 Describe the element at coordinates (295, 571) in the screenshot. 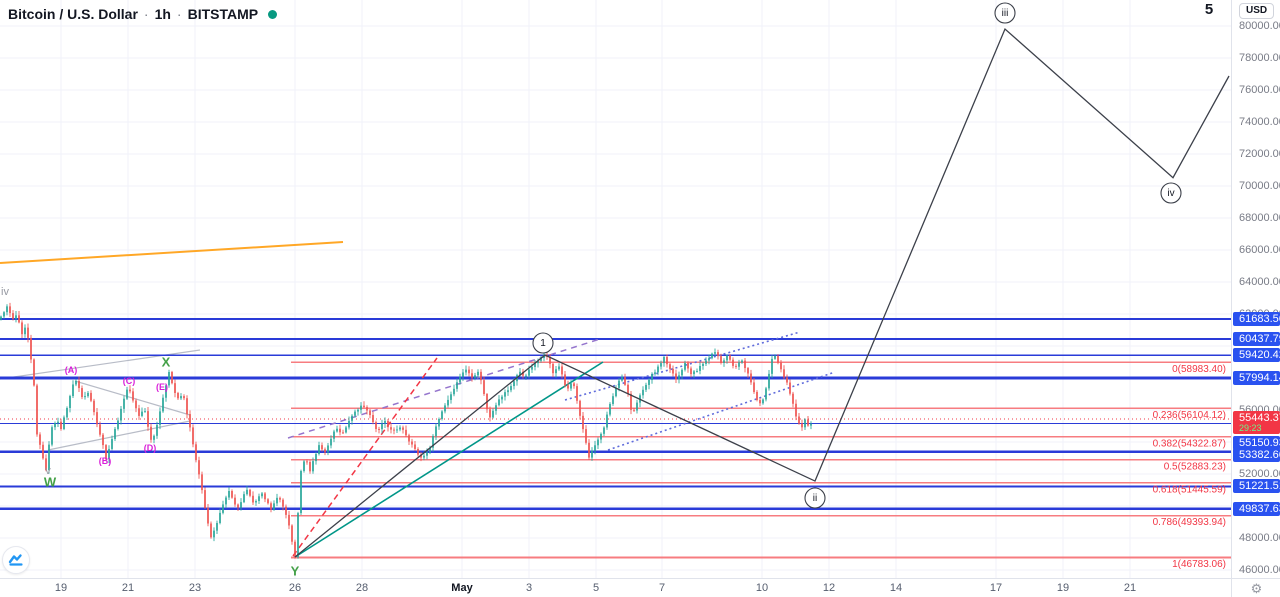

I see `wave-label-green: Y` at that location.